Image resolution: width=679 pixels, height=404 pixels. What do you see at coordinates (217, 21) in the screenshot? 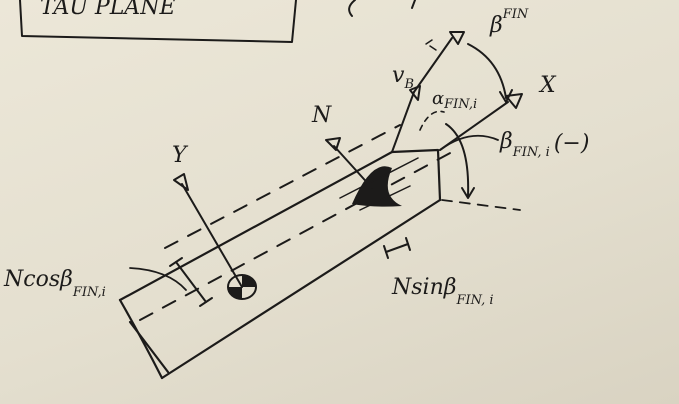
I see `header-box: TAU PLANE` at bounding box center [217, 21].